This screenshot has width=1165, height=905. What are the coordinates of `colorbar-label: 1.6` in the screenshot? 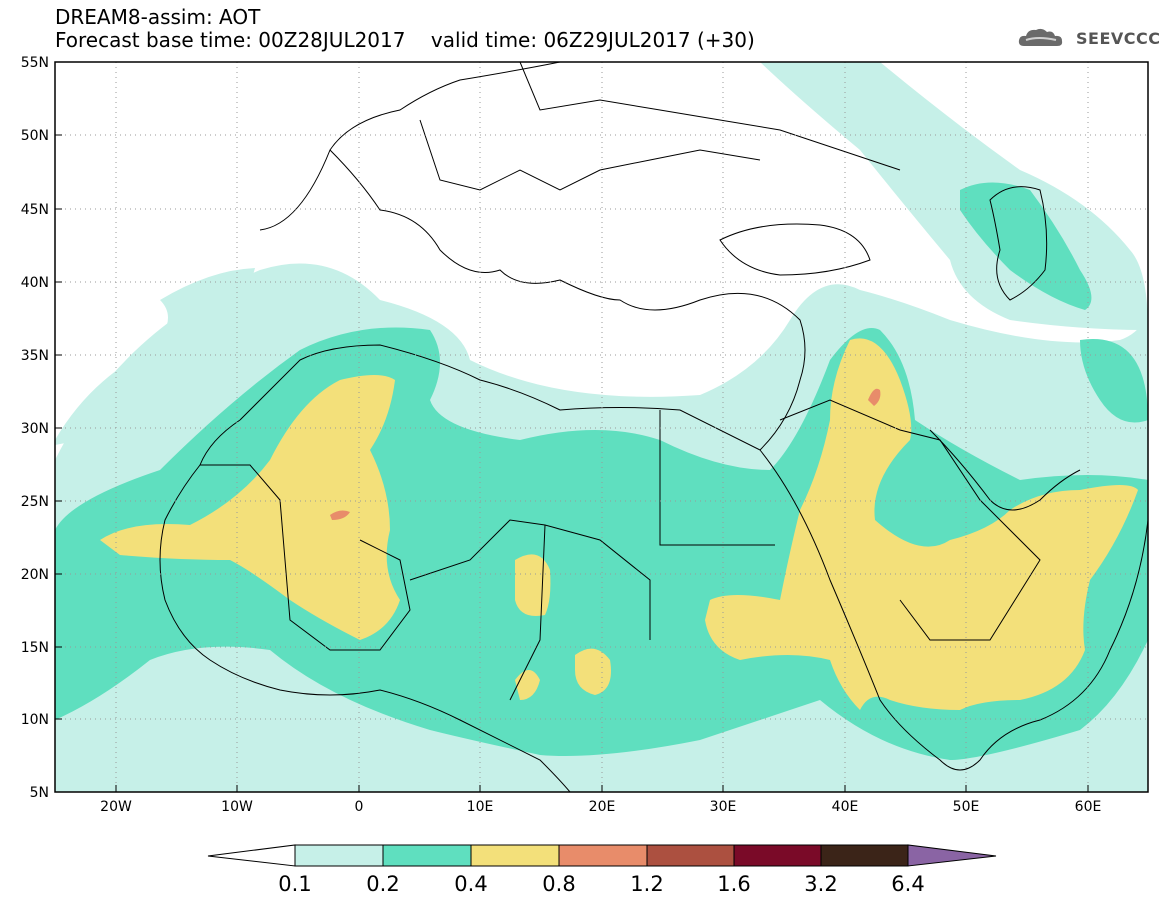 It's located at (733, 884).